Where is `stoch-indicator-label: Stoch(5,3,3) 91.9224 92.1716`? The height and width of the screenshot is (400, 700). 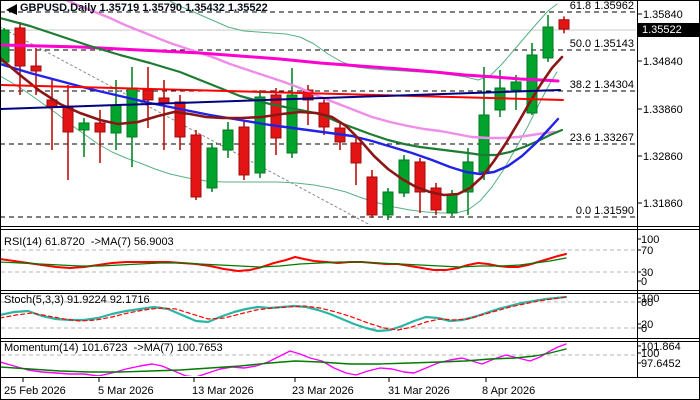
stoch-indicator-label: Stoch(5,3,3) 91.9224 92.1716 is located at coordinates (77, 300).